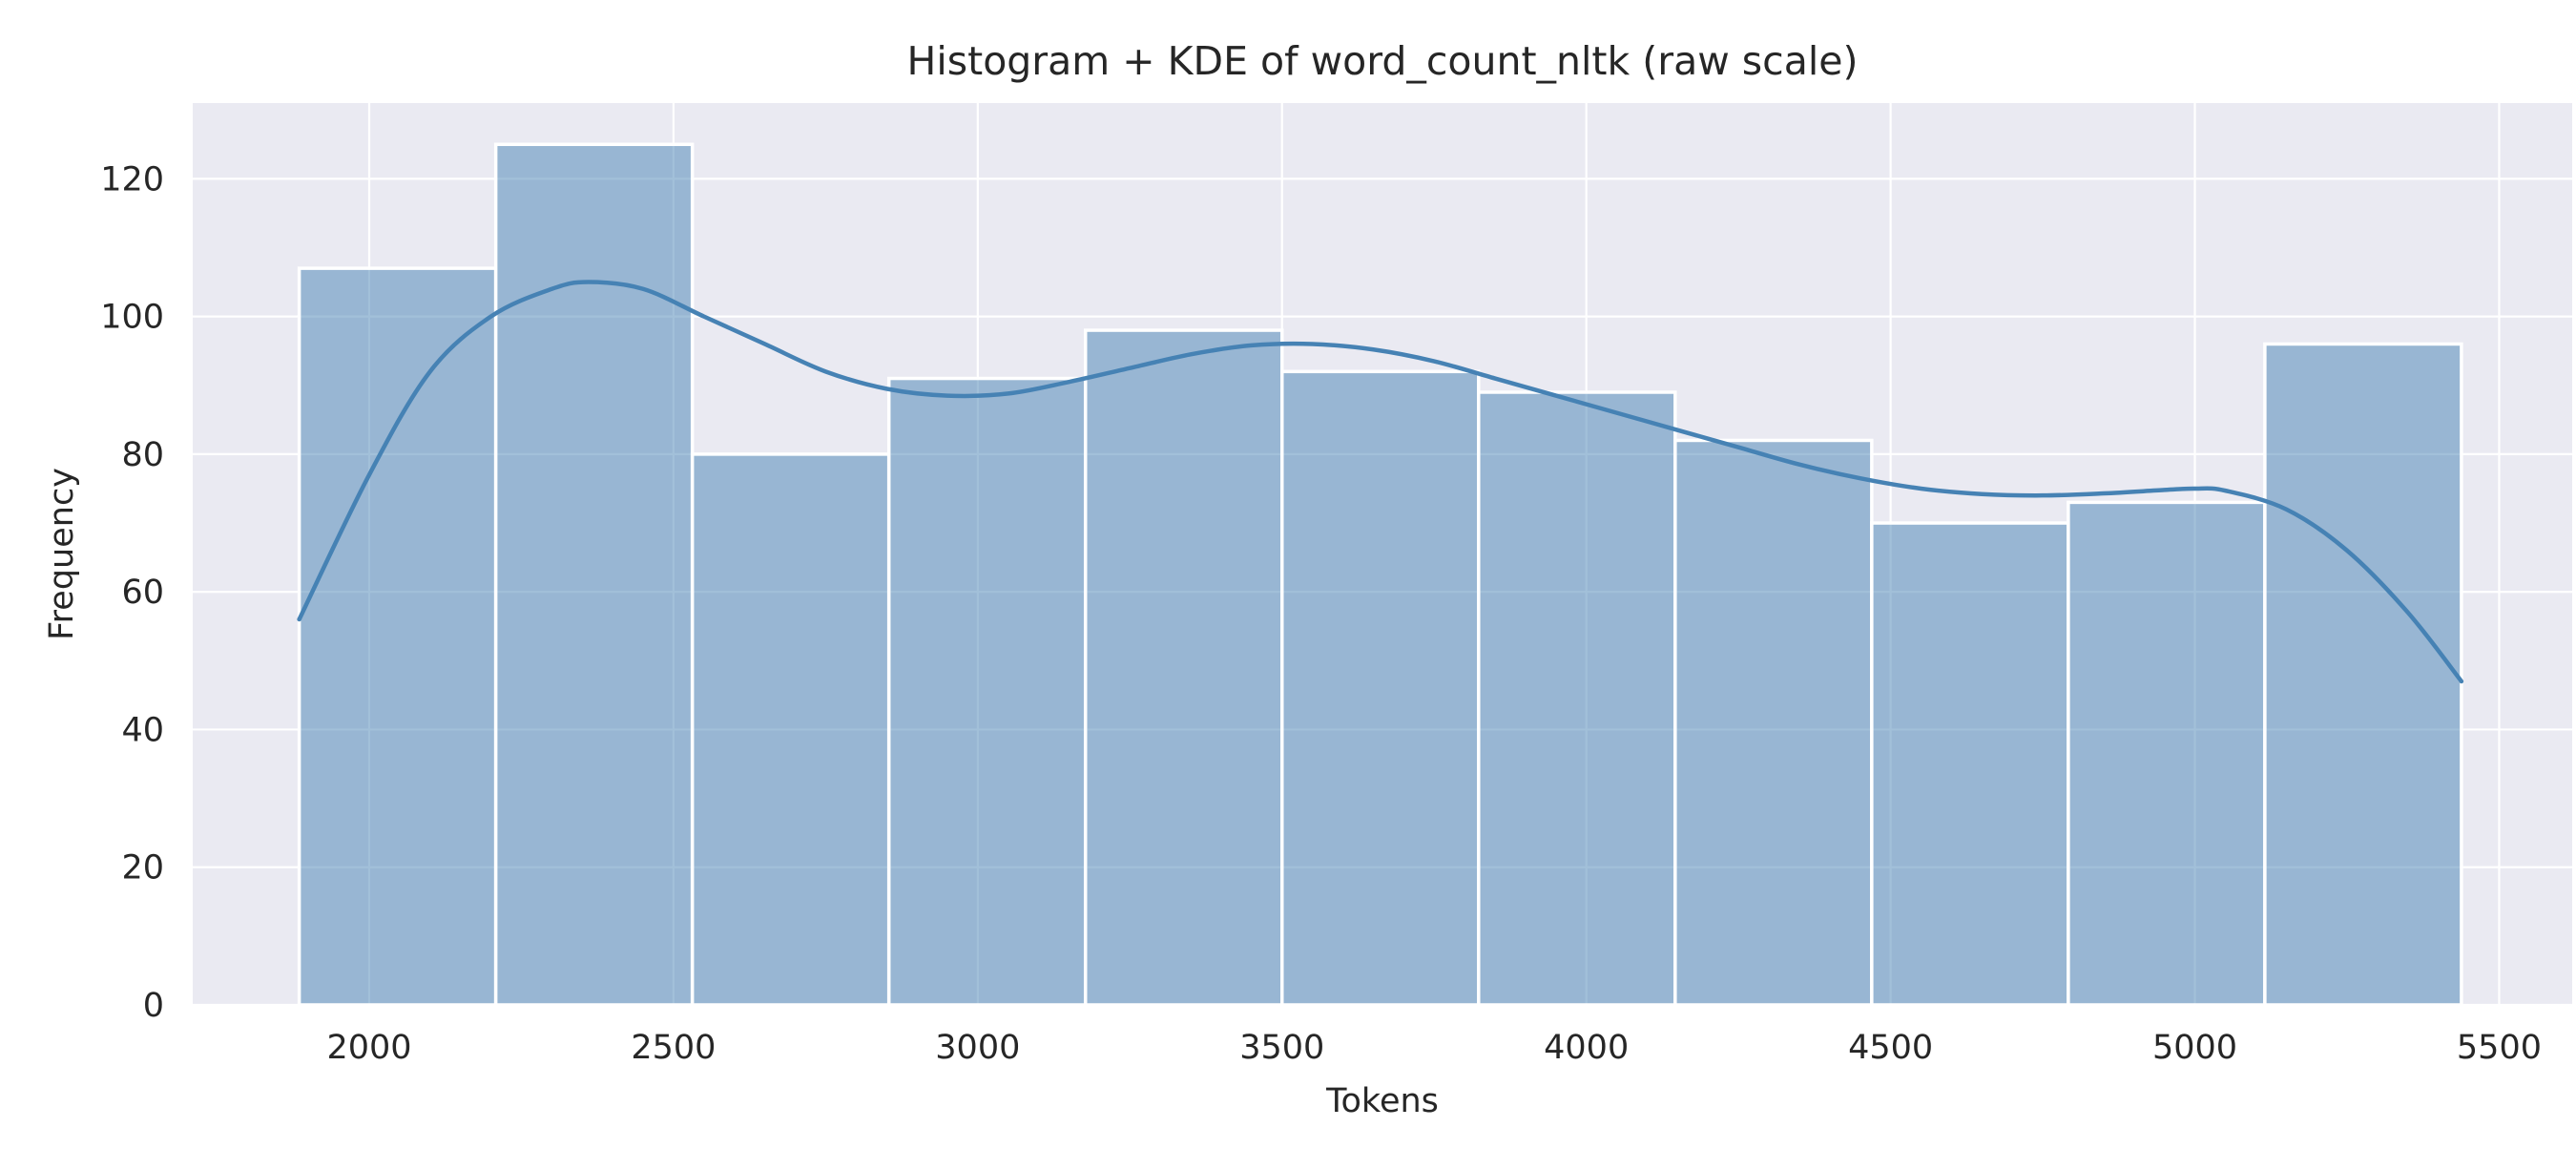 Image resolution: width=2576 pixels, height=1149 pixels. What do you see at coordinates (673, 1048) in the screenshot?
I see `x-tick-label: 2500` at bounding box center [673, 1048].